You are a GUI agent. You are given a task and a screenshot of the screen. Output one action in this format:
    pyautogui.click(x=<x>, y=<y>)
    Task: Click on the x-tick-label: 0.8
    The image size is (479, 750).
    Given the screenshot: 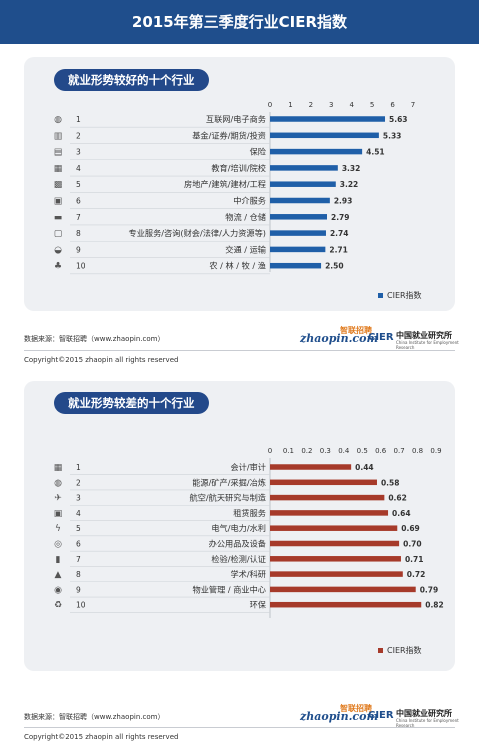 What is the action you would take?
    pyautogui.click(x=417, y=451)
    